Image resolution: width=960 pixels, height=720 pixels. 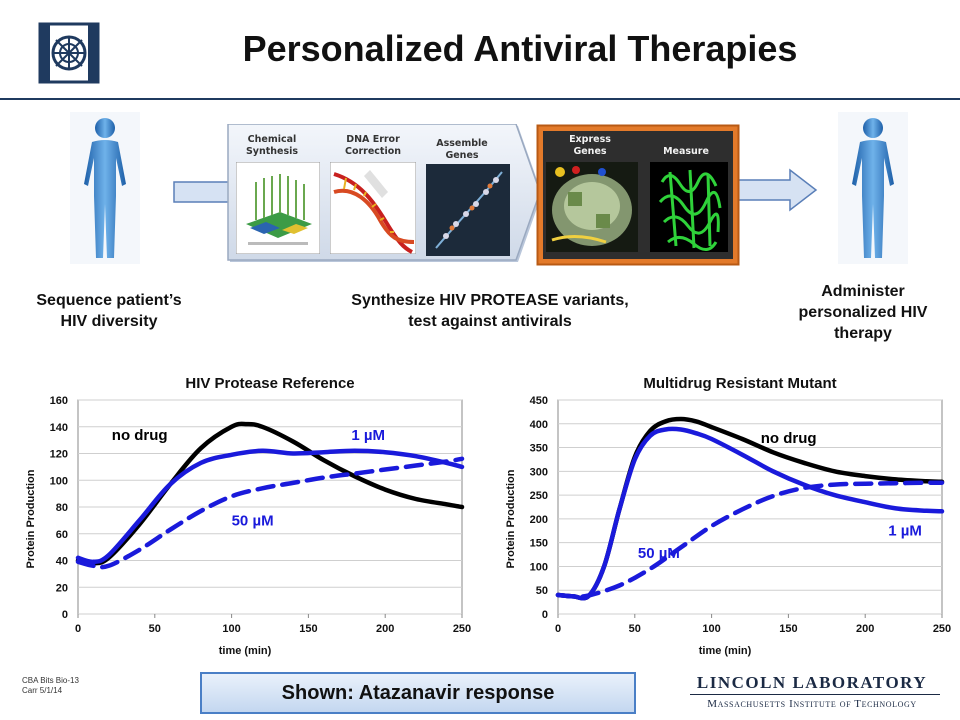 What do you see at coordinates (863, 312) in the screenshot?
I see `caption-administer: Administer personalized HIV therapy` at bounding box center [863, 312].